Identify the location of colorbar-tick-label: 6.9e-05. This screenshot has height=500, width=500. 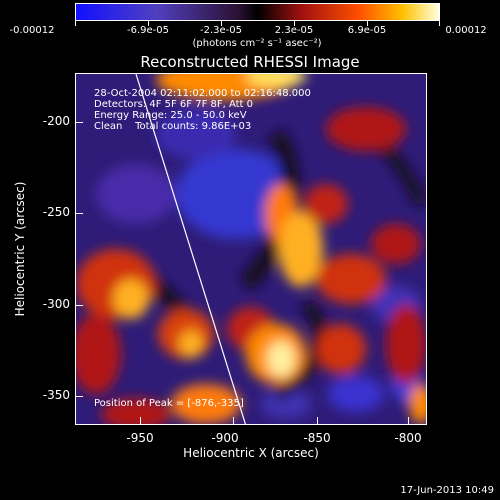
(367, 30).